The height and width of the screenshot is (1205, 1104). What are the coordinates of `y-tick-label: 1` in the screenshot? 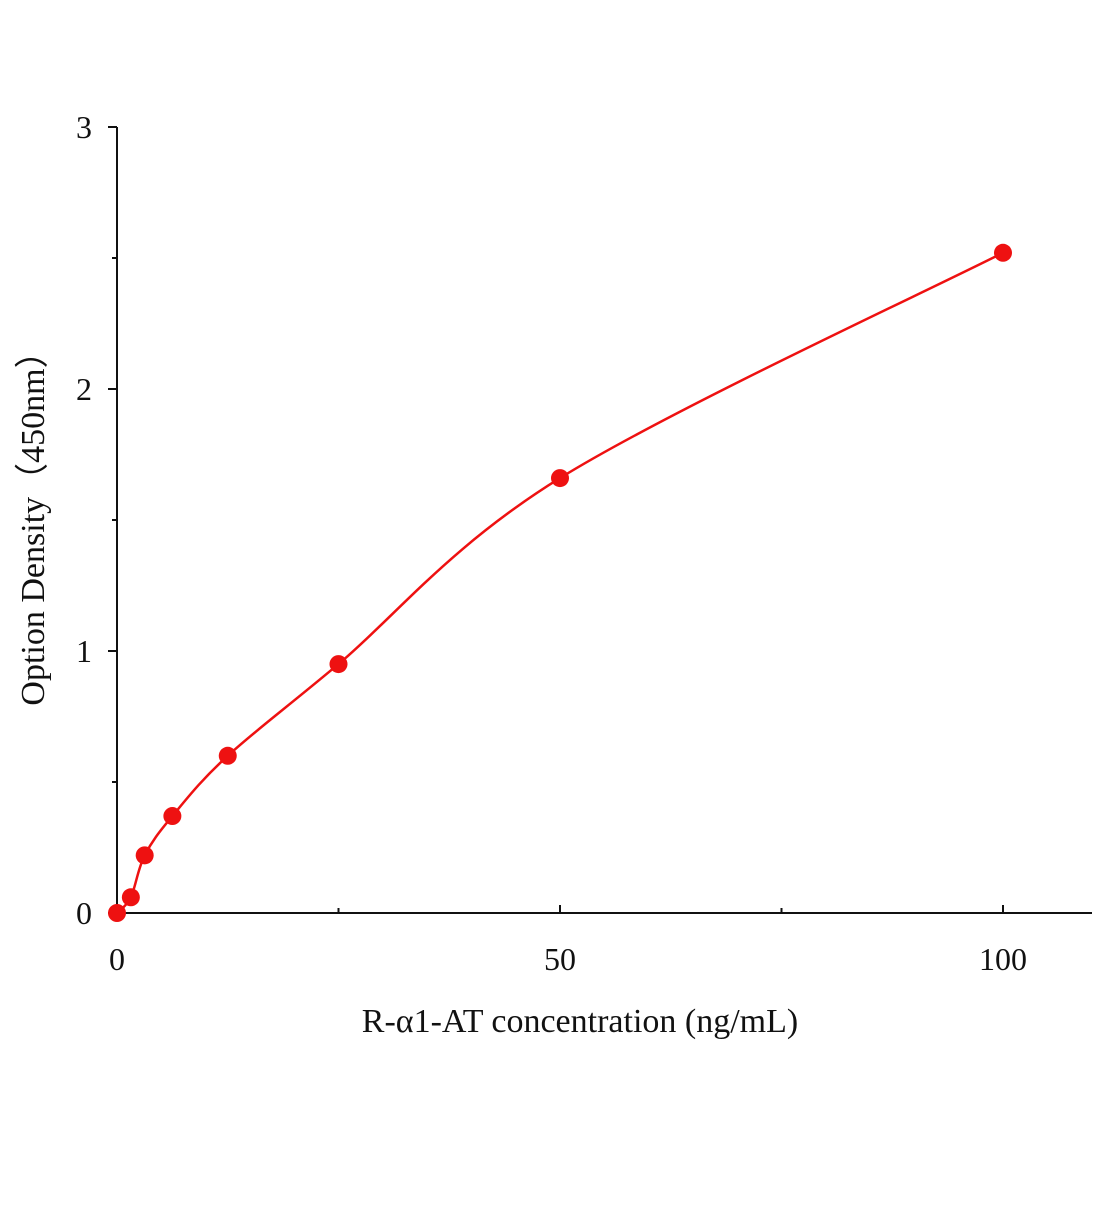 It's located at (84, 651).